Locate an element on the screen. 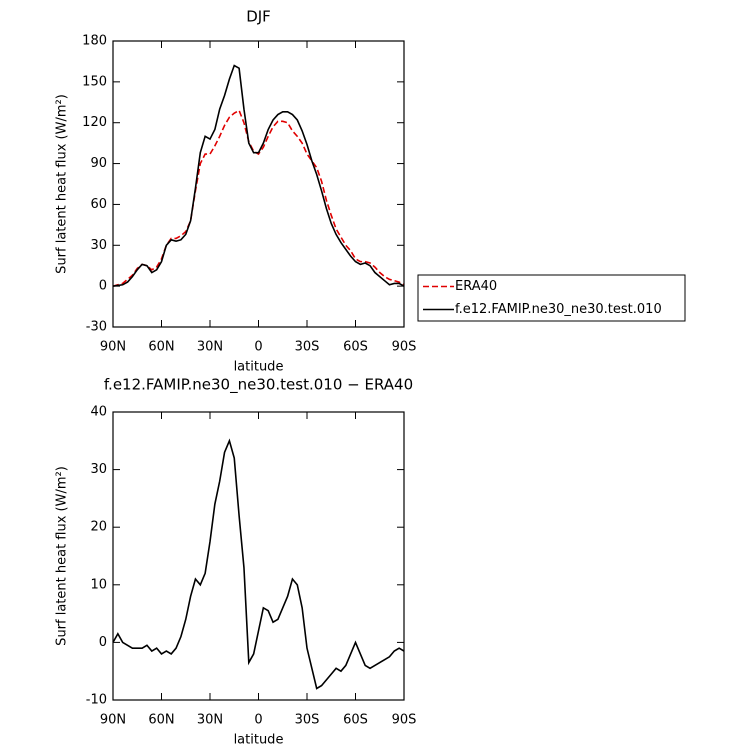 This screenshot has height=752, width=733. legend-label: f.e12.FAMIP.ne30_ne30.test.010 is located at coordinates (558, 309).